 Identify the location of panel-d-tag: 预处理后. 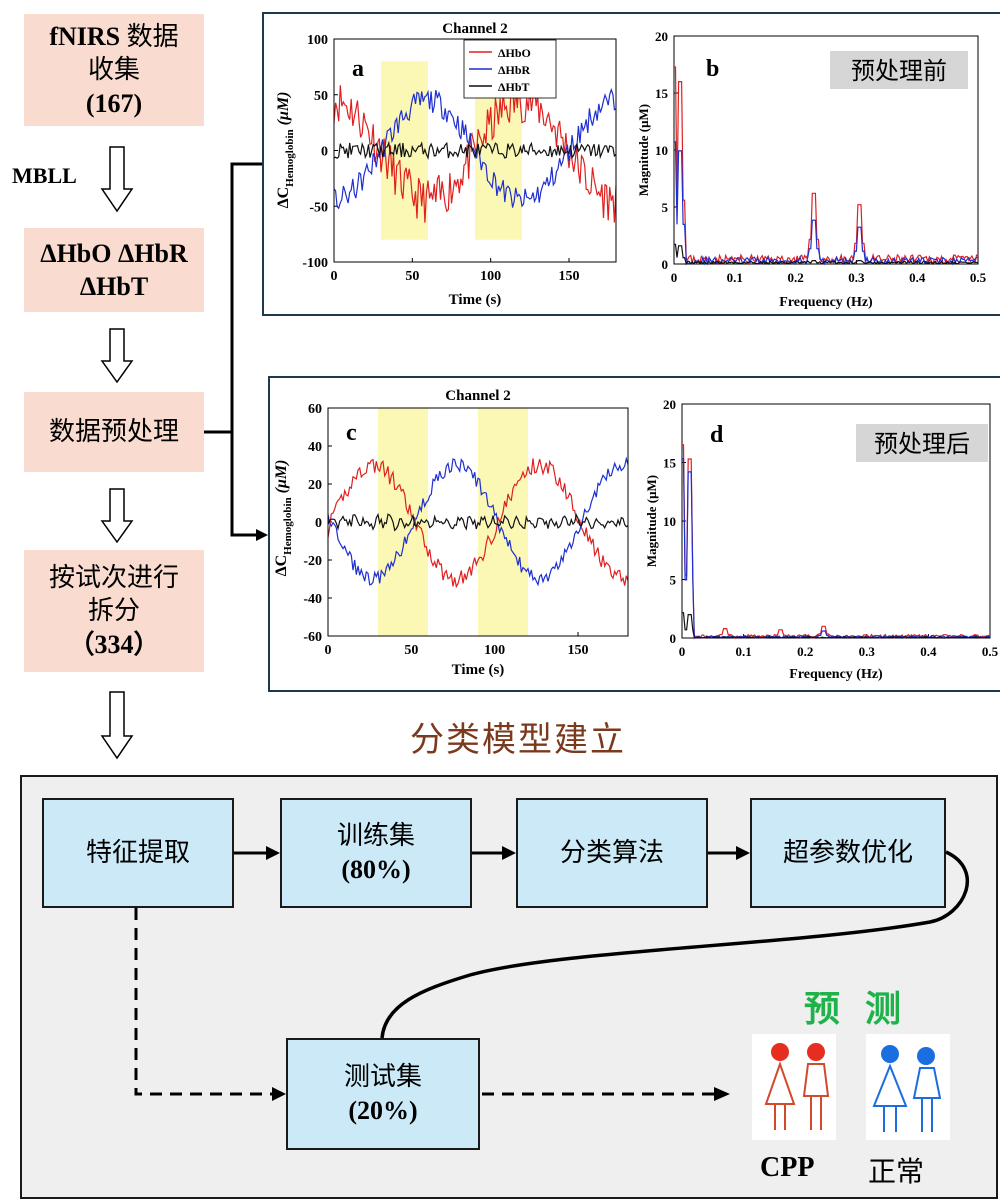
(922, 444).